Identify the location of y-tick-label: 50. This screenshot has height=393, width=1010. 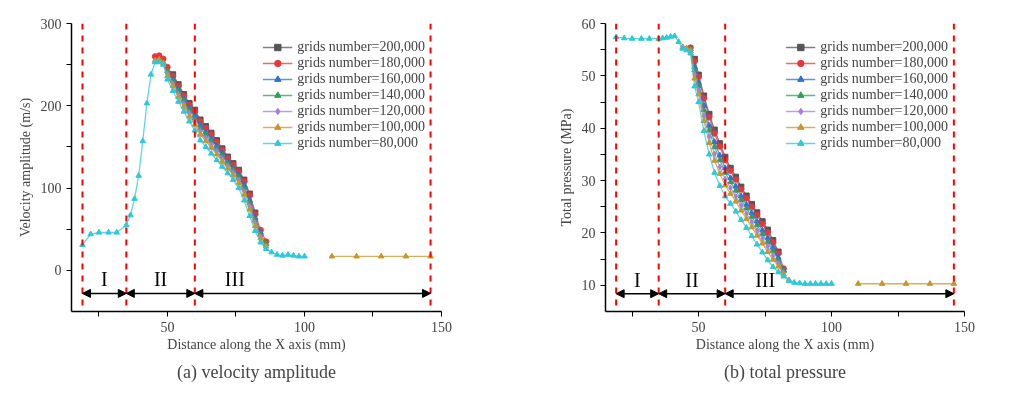
(588, 76).